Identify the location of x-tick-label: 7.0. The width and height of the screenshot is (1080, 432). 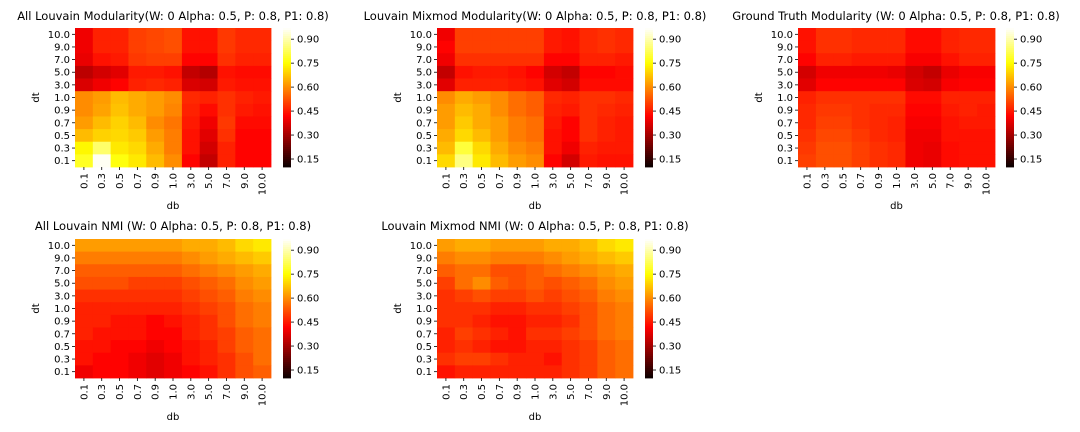
(589, 181).